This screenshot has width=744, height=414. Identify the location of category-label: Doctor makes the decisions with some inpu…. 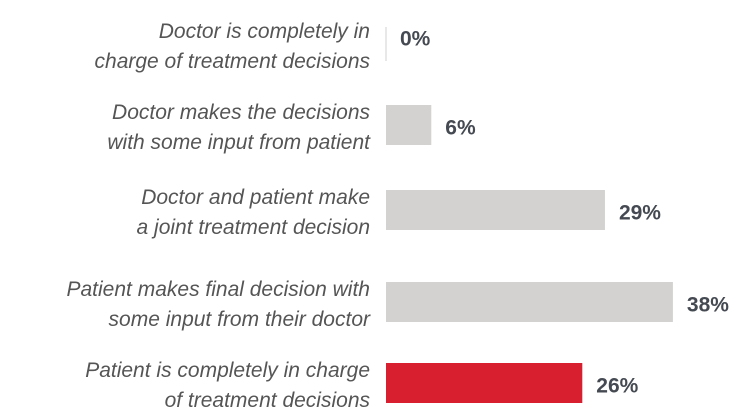
(239, 127).